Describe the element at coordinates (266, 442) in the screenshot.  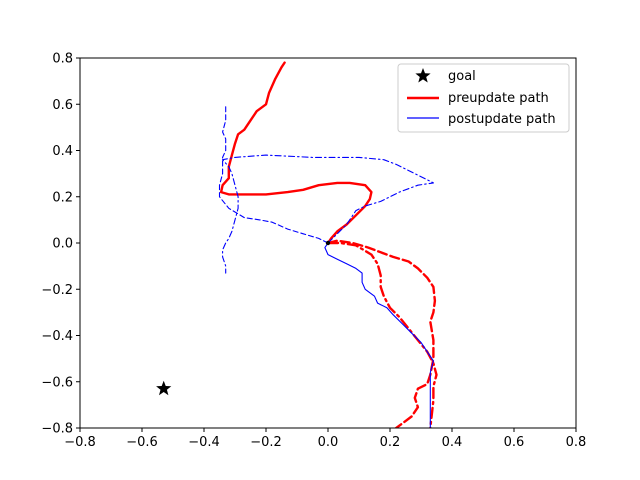
I see `x-tick-label: −0.2` at that location.